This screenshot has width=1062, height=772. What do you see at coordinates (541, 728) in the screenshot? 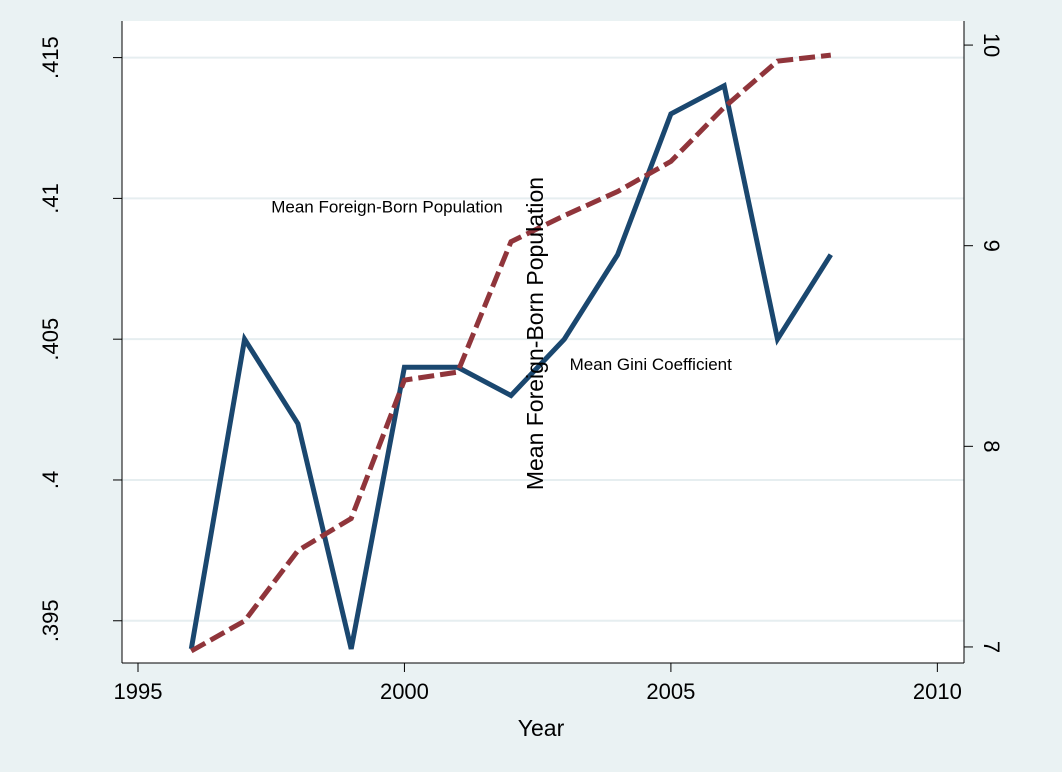
I see `x-axis-title: Year` at bounding box center [541, 728].